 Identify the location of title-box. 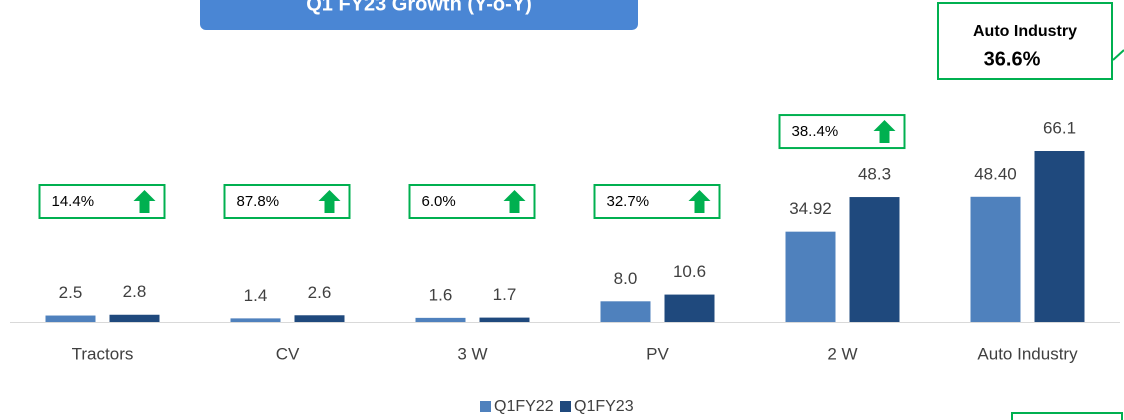
(419, 15).